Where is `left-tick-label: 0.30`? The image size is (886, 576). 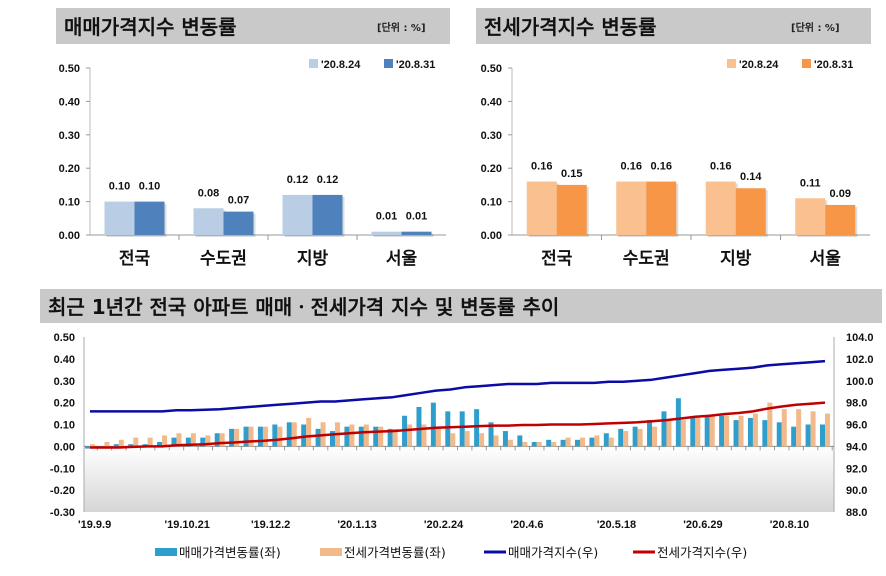 left-tick-label: 0.30 is located at coordinates (64, 382).